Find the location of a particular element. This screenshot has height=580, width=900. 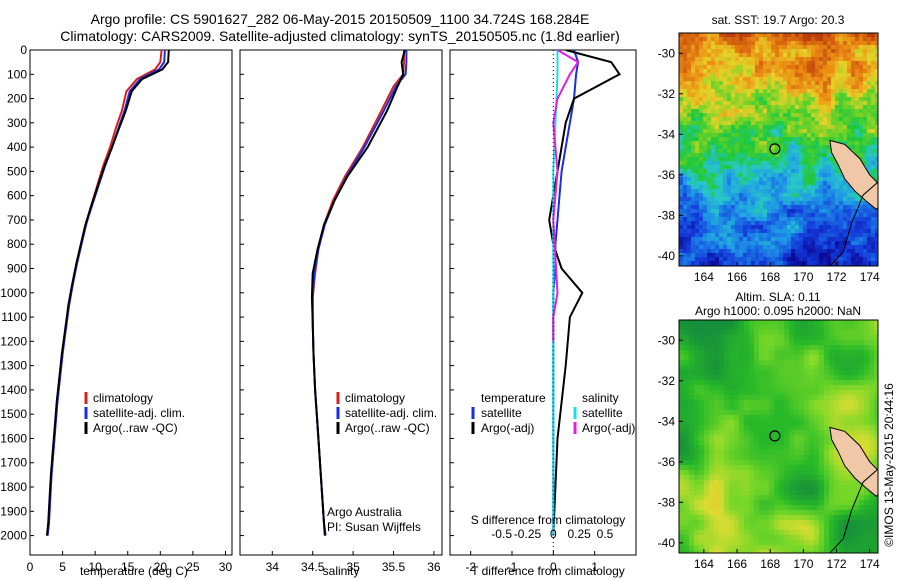

lat-tick-label: -38 is located at coordinates (667, 215).